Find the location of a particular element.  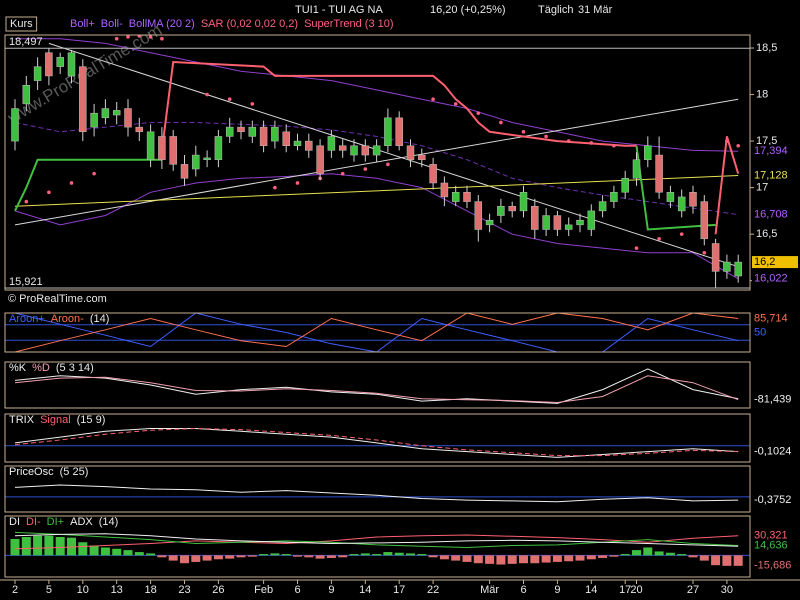

overlay-line is located at coordinates (376, 191).